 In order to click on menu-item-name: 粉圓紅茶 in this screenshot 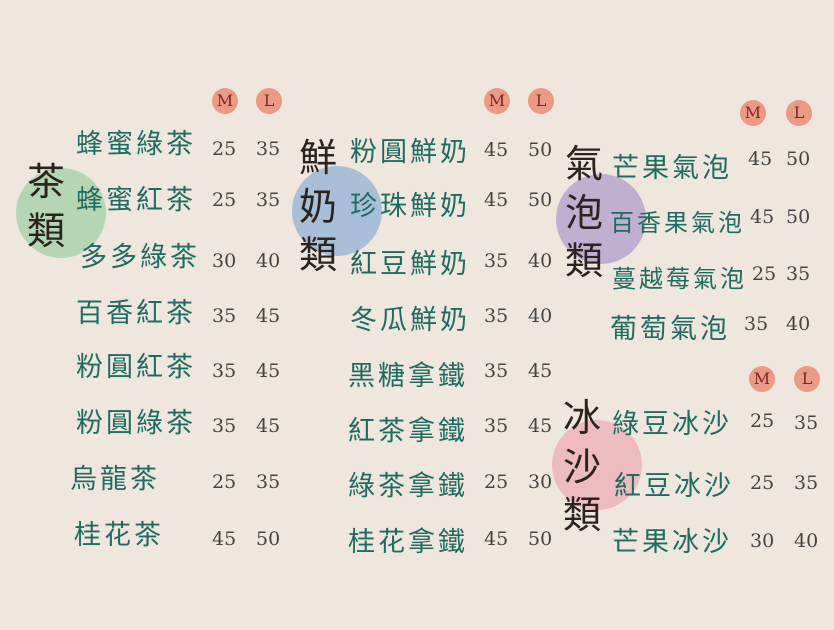, I will do `click(136, 367)`.